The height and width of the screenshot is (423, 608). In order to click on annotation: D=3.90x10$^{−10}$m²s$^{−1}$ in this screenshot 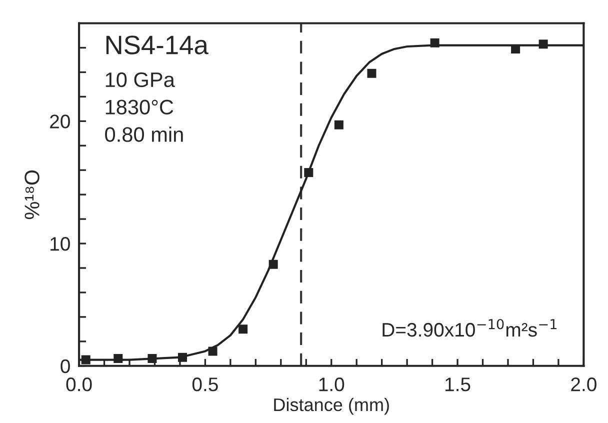, I will do `click(469, 327)`.